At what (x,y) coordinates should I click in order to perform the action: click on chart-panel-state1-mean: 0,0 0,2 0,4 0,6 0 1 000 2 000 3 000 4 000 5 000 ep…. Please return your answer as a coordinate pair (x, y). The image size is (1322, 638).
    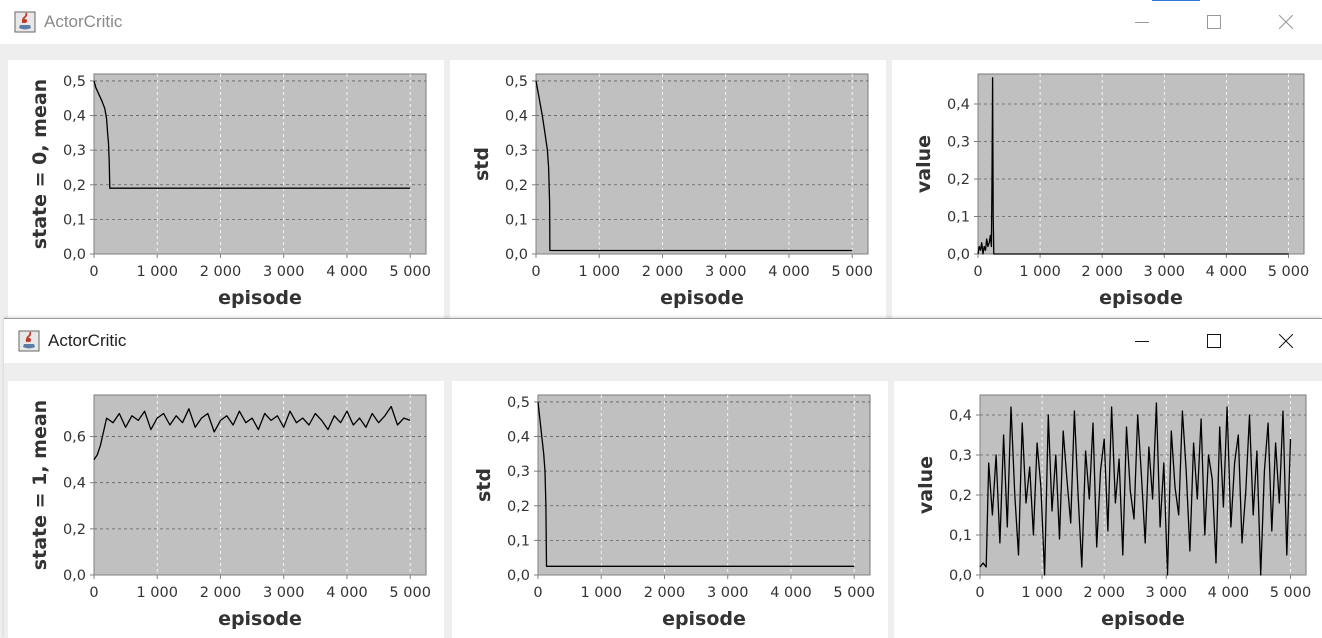
    Looking at the image, I should click on (226, 509).